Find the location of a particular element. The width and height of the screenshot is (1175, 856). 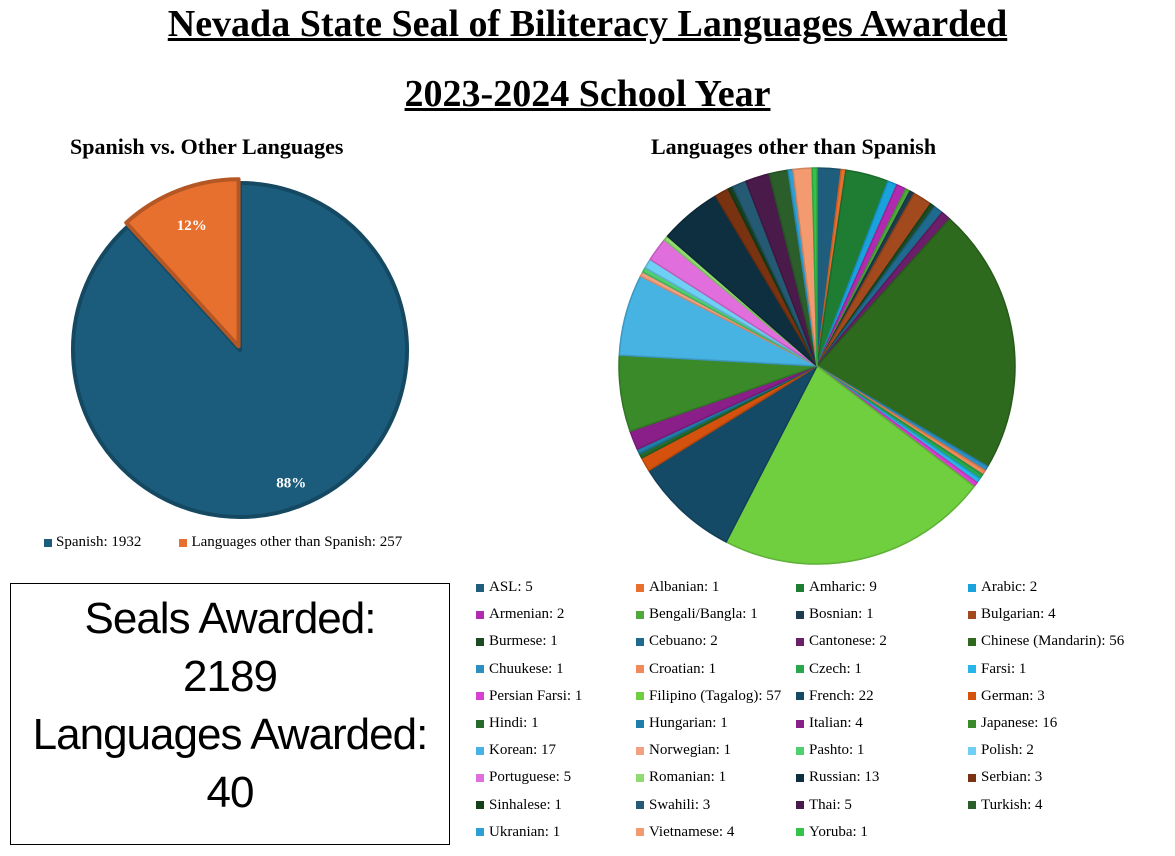

legend-label: Yoruba: 1 is located at coordinates (838, 831).